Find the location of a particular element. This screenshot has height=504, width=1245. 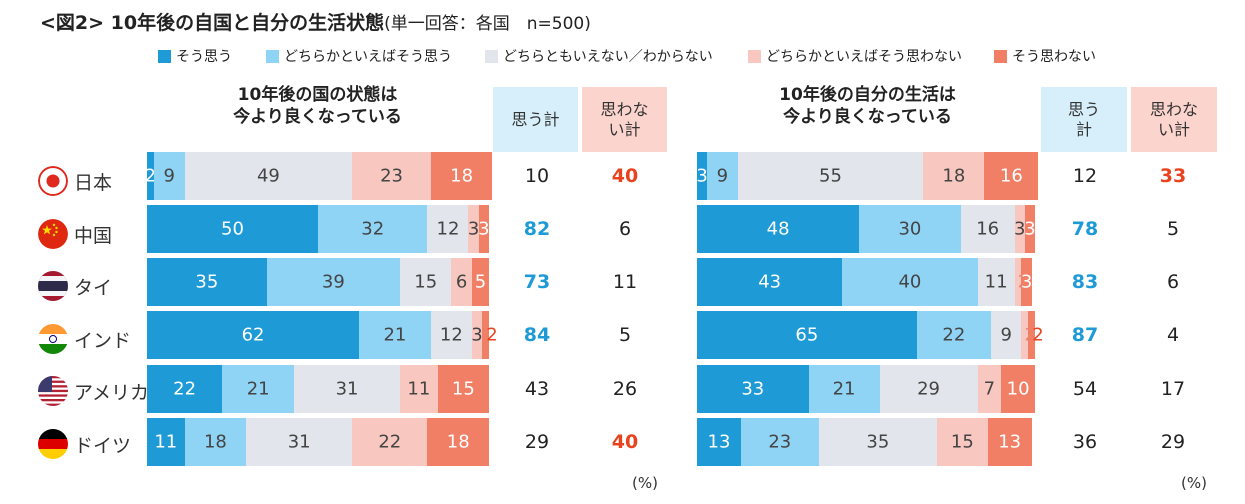

legend-label: どちらともいえない／わからない is located at coordinates (608, 57).